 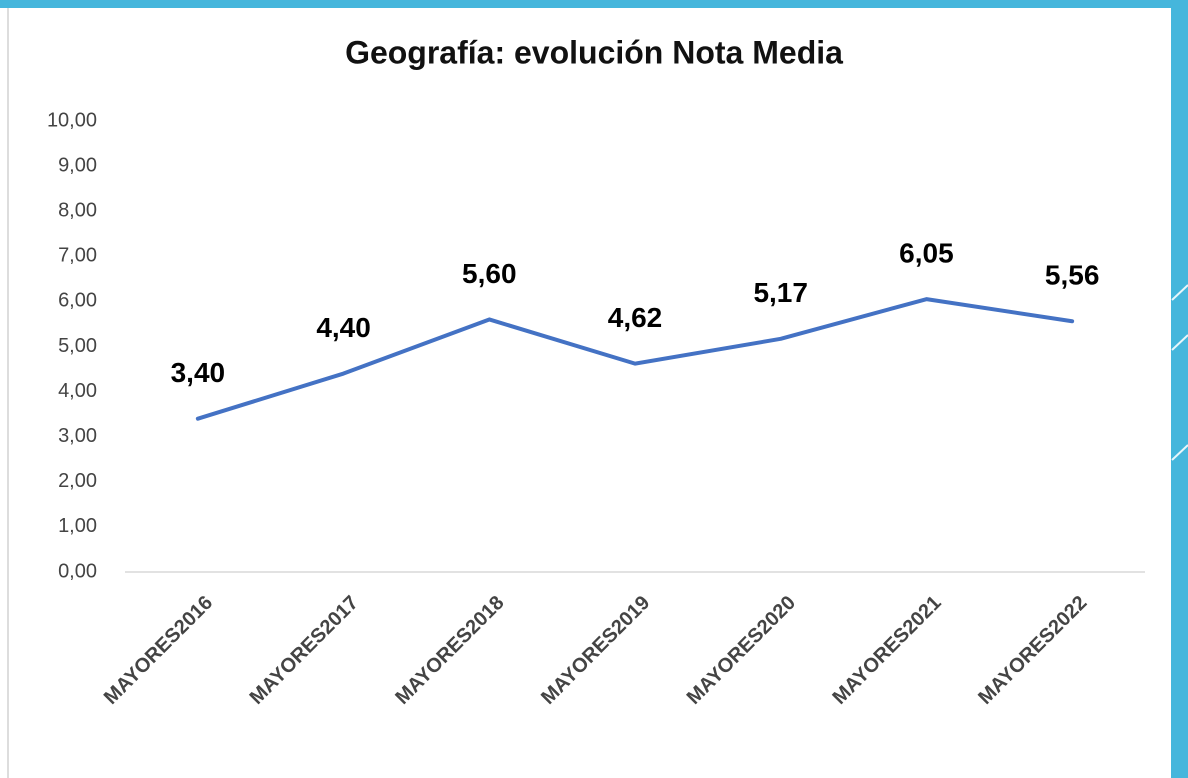 What do you see at coordinates (635, 359) in the screenshot?
I see `line` at bounding box center [635, 359].